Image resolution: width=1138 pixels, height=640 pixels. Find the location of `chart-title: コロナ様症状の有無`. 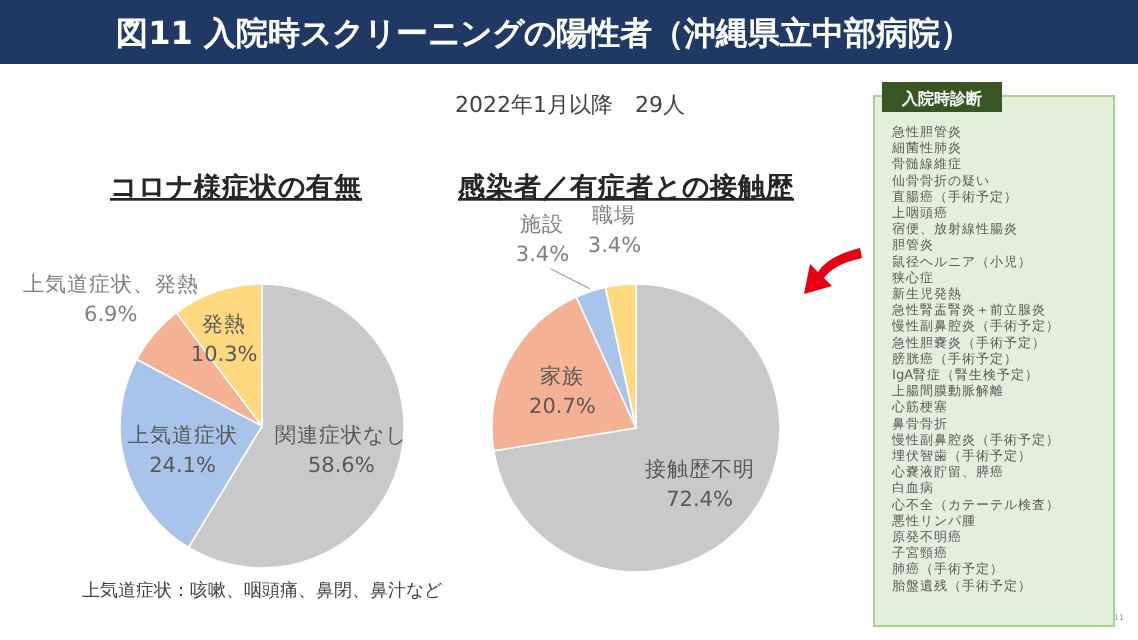

chart-title: コロナ様症状の有無 is located at coordinates (236, 187).